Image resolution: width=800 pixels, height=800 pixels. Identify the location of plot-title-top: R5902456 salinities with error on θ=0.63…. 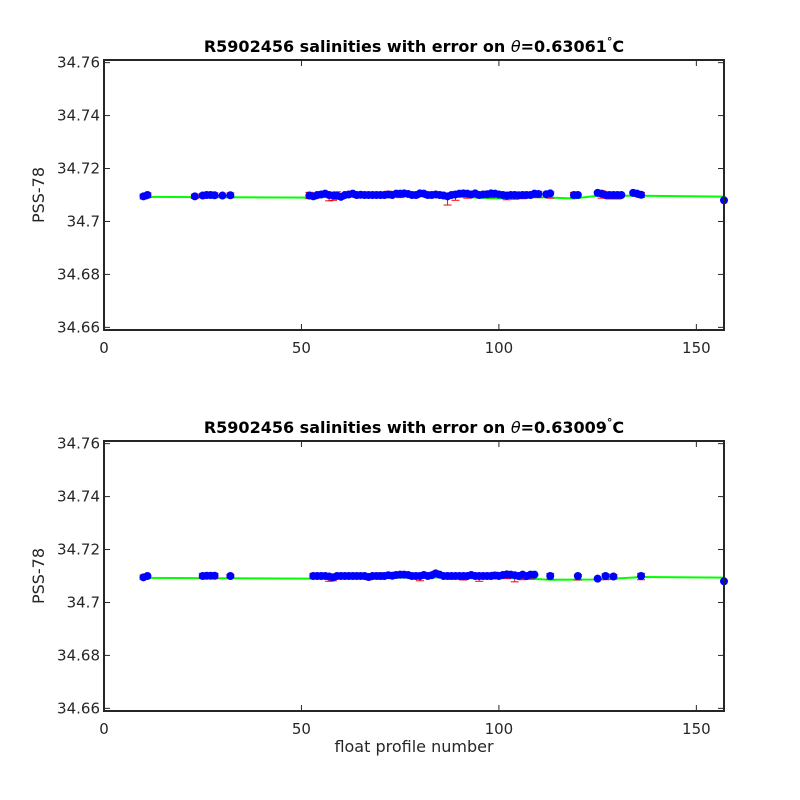
(414, 45).